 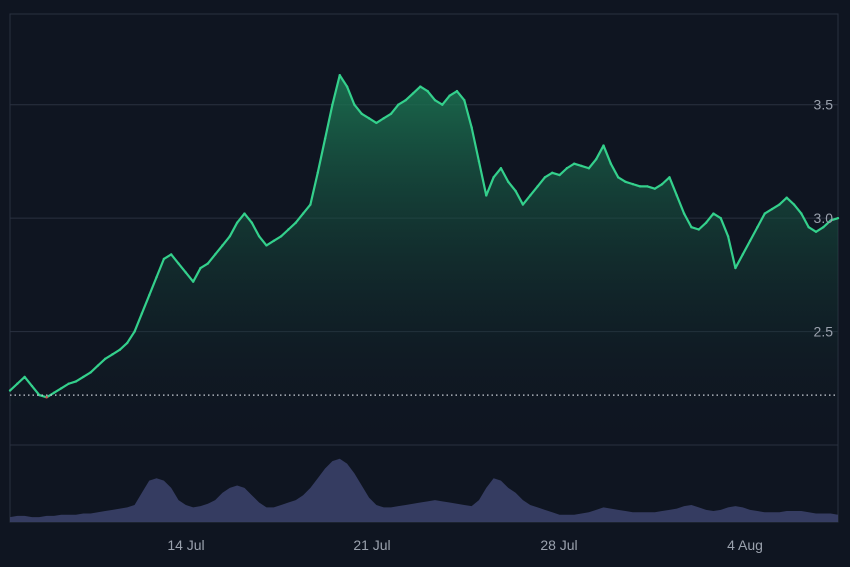 I want to click on volume-area, so click(x=424, y=490).